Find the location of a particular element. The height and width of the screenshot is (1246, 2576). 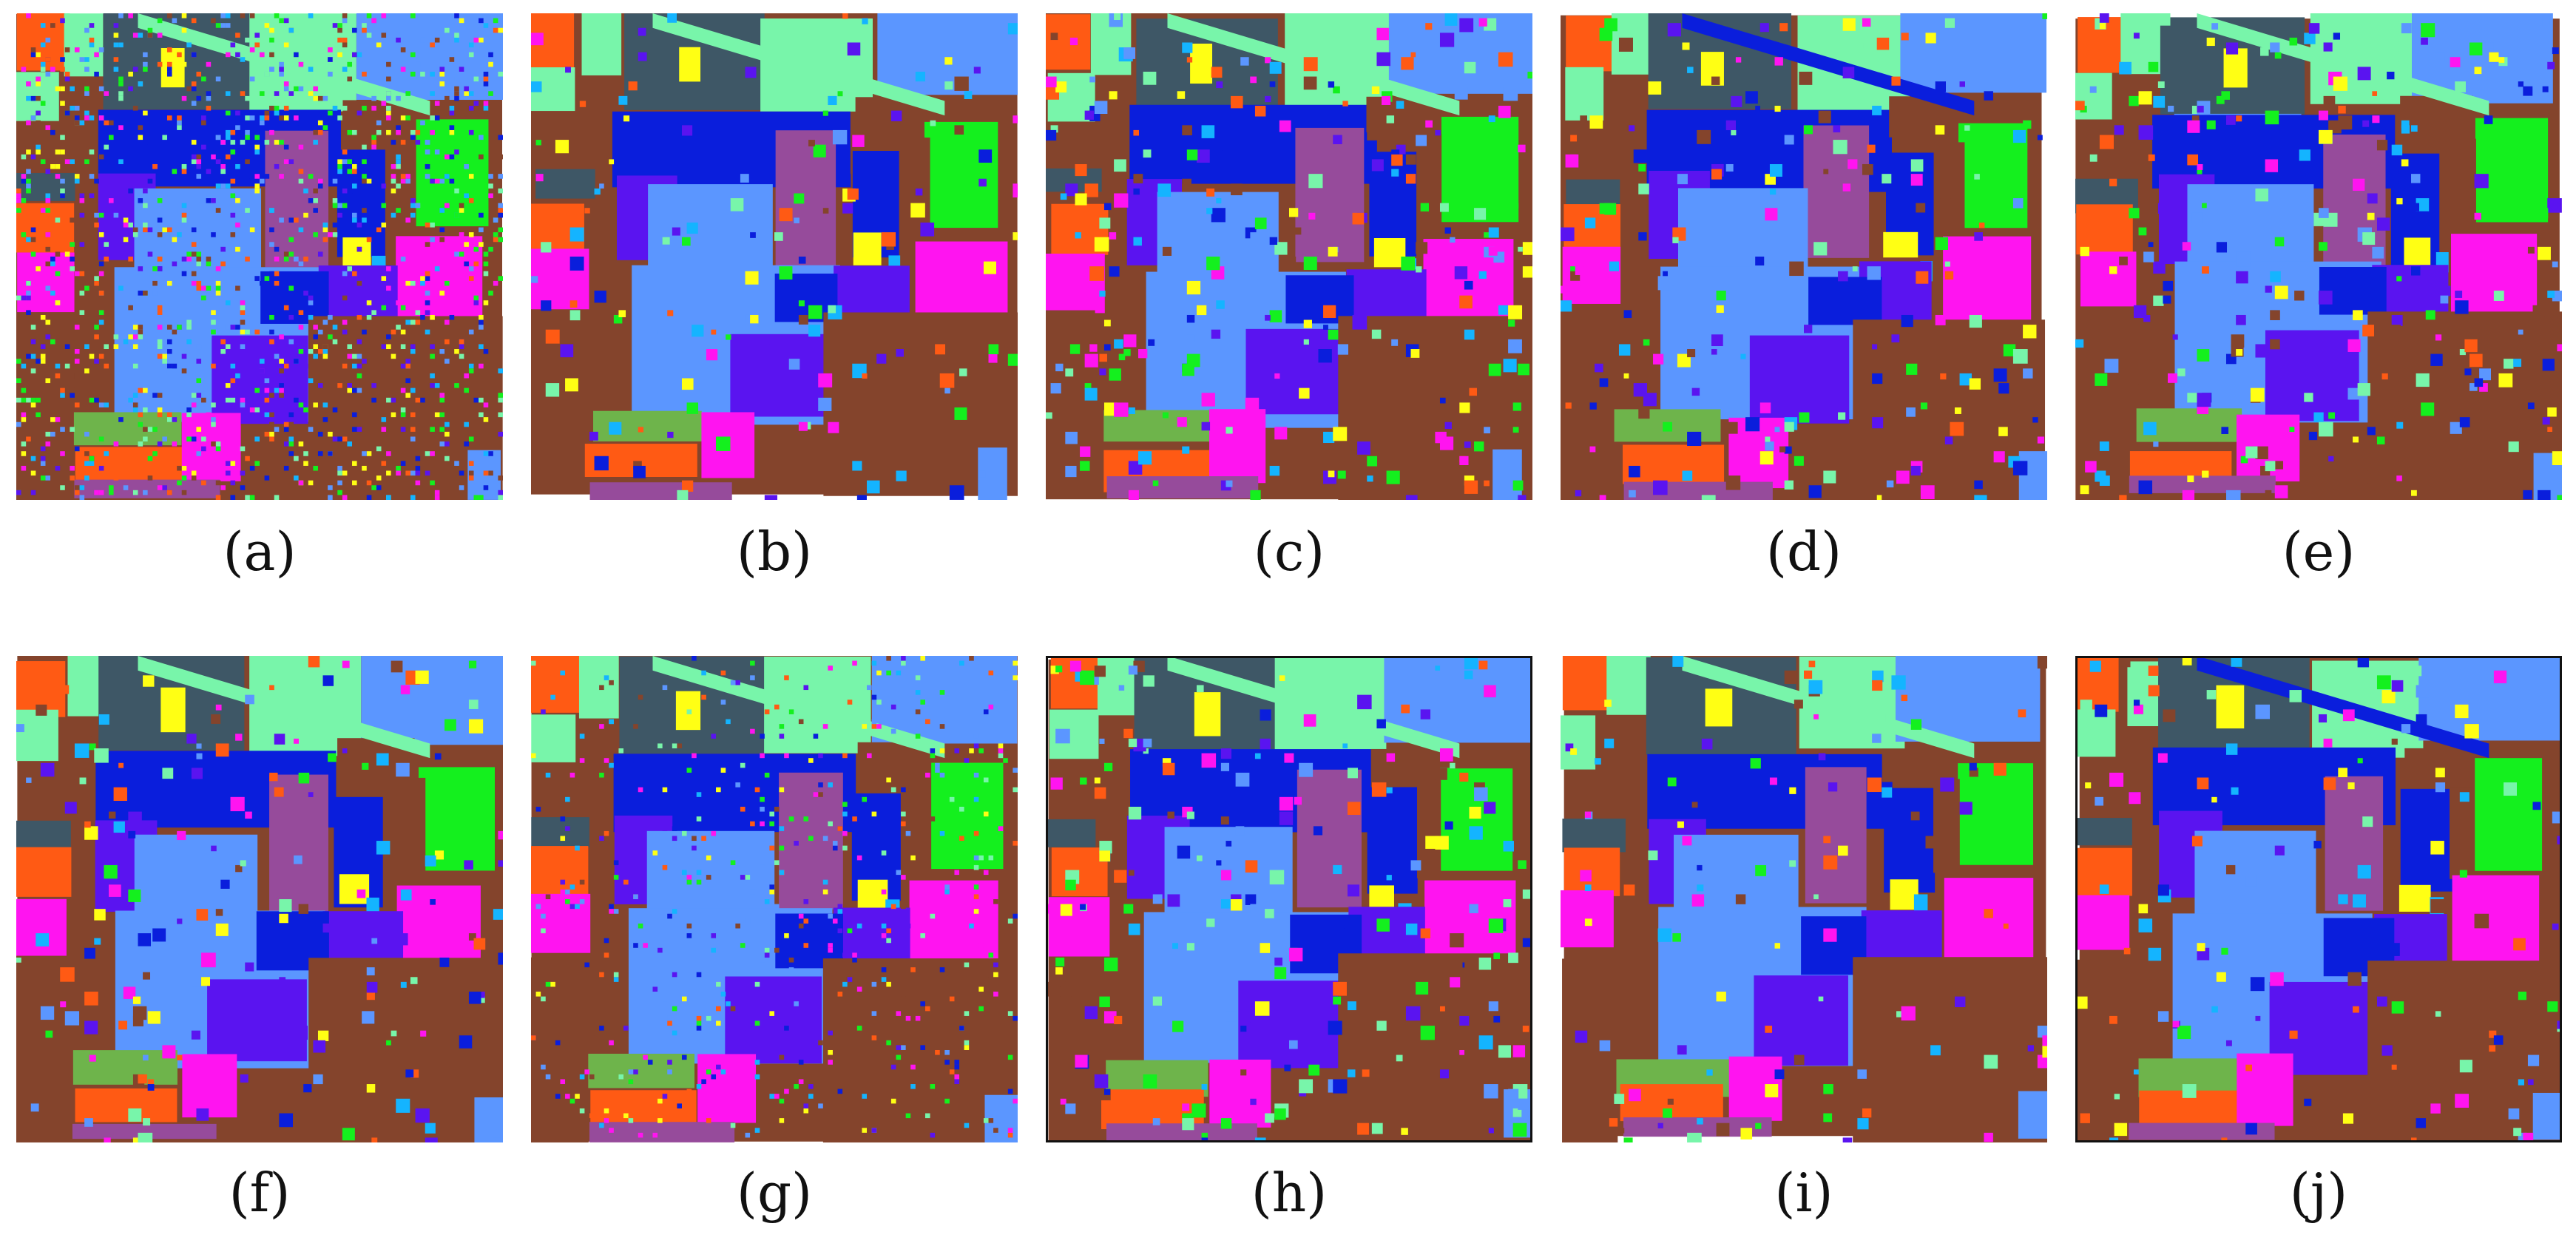

class-region is located at coordinates (560, 832).